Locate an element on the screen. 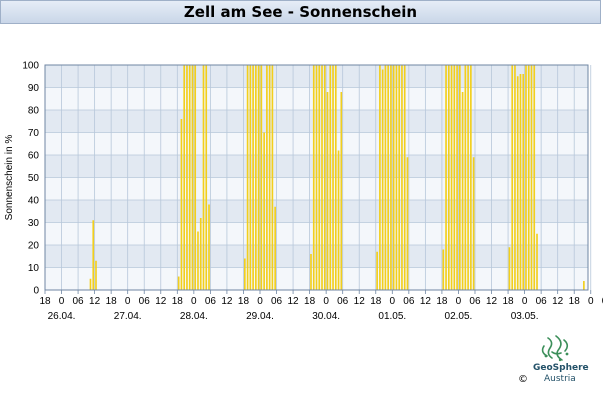 The image size is (603, 400). date-label: 26.04. is located at coordinates (62, 316).